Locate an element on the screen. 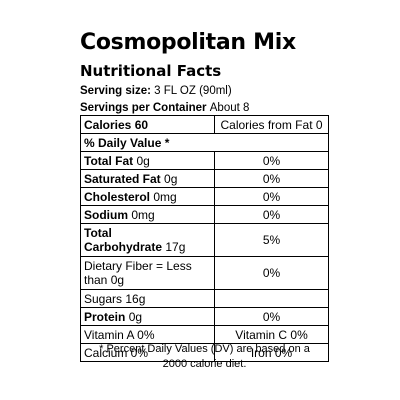 This screenshot has width=400, height=400. daily-value-cell is located at coordinates (271, 298).